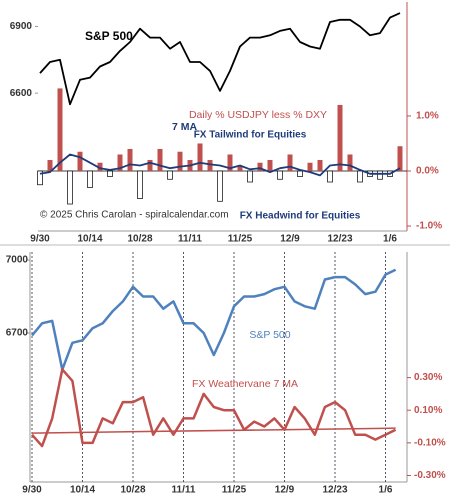 Image resolution: width=450 pixels, height=496 pixels. I want to click on annotation: FX Headwind for Equities, so click(300, 216).